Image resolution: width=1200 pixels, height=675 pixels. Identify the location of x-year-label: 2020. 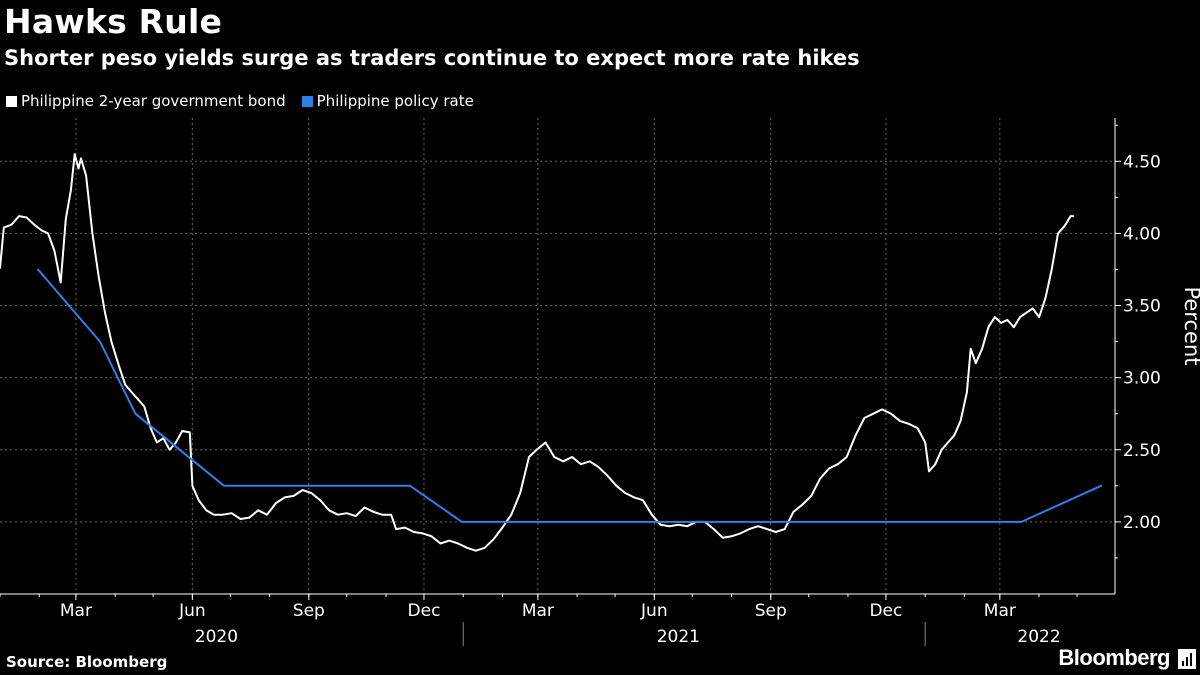
(216, 637).